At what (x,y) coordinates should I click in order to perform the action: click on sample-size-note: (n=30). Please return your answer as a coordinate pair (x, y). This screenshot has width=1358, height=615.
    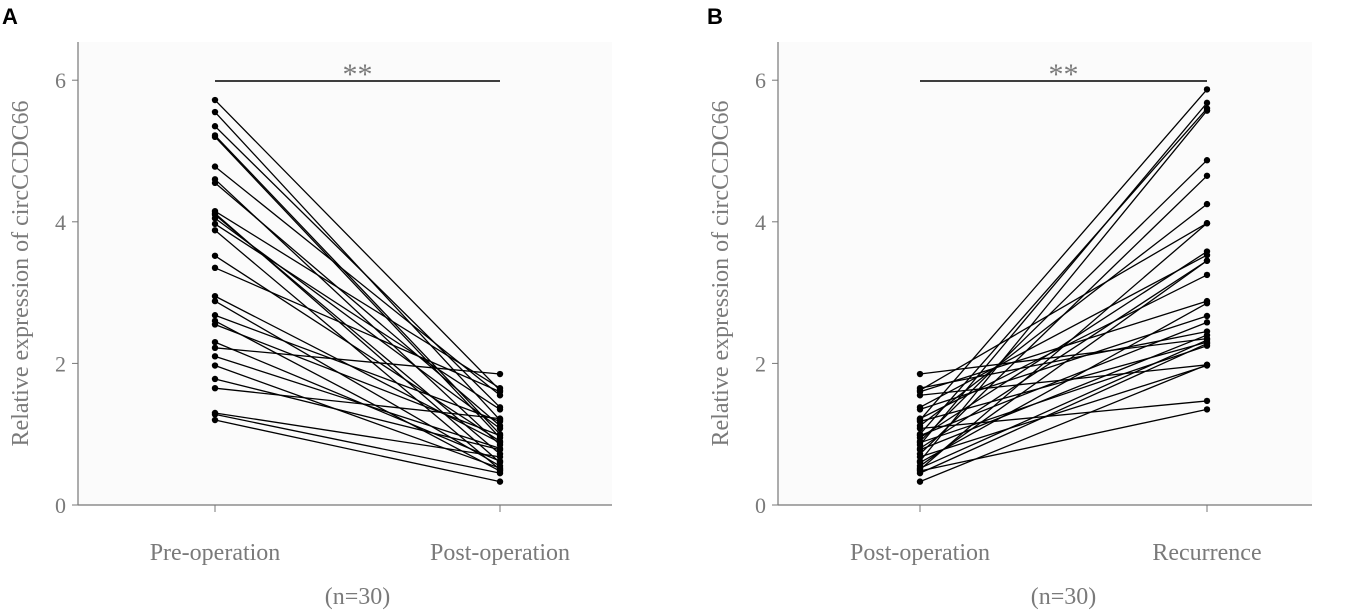
    Looking at the image, I should click on (358, 597).